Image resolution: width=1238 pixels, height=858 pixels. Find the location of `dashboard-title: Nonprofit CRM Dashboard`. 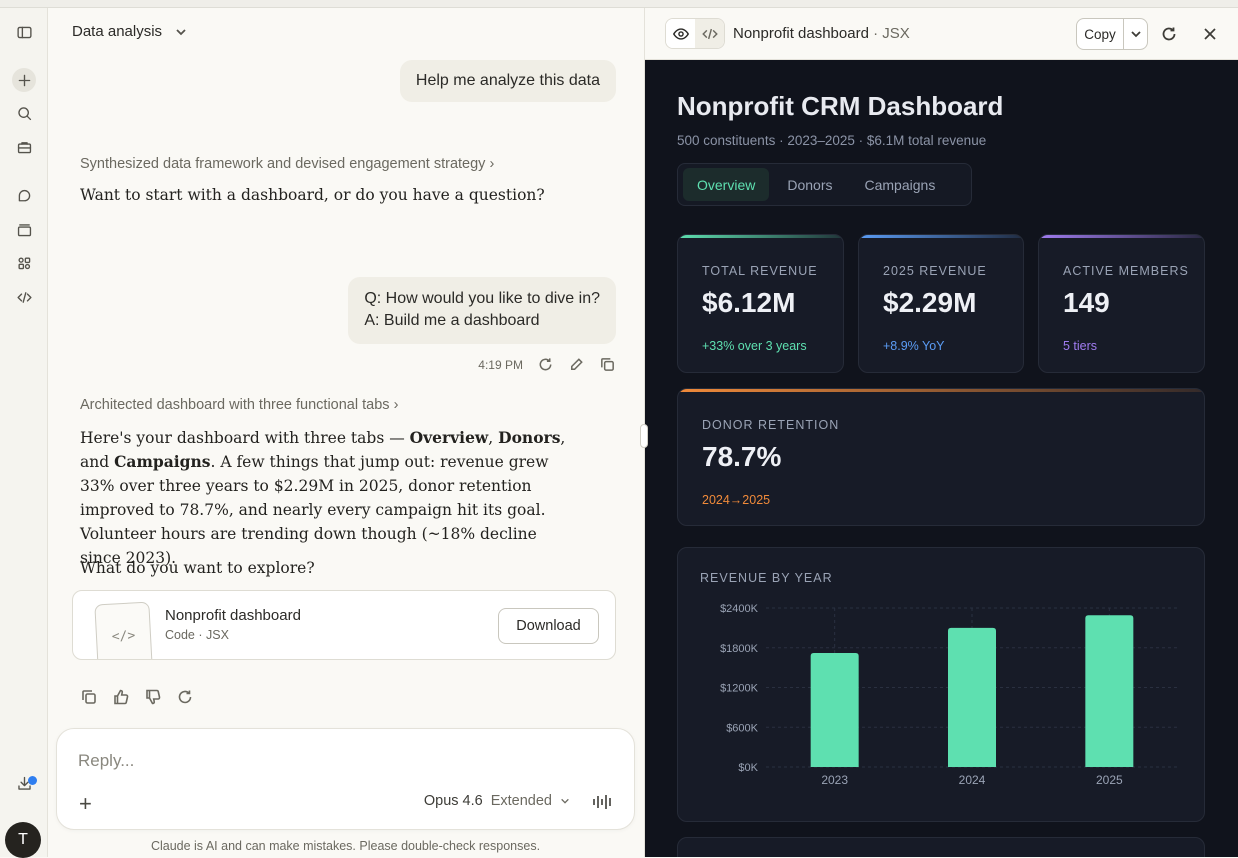

dashboard-title: Nonprofit CRM Dashboard is located at coordinates (840, 106).